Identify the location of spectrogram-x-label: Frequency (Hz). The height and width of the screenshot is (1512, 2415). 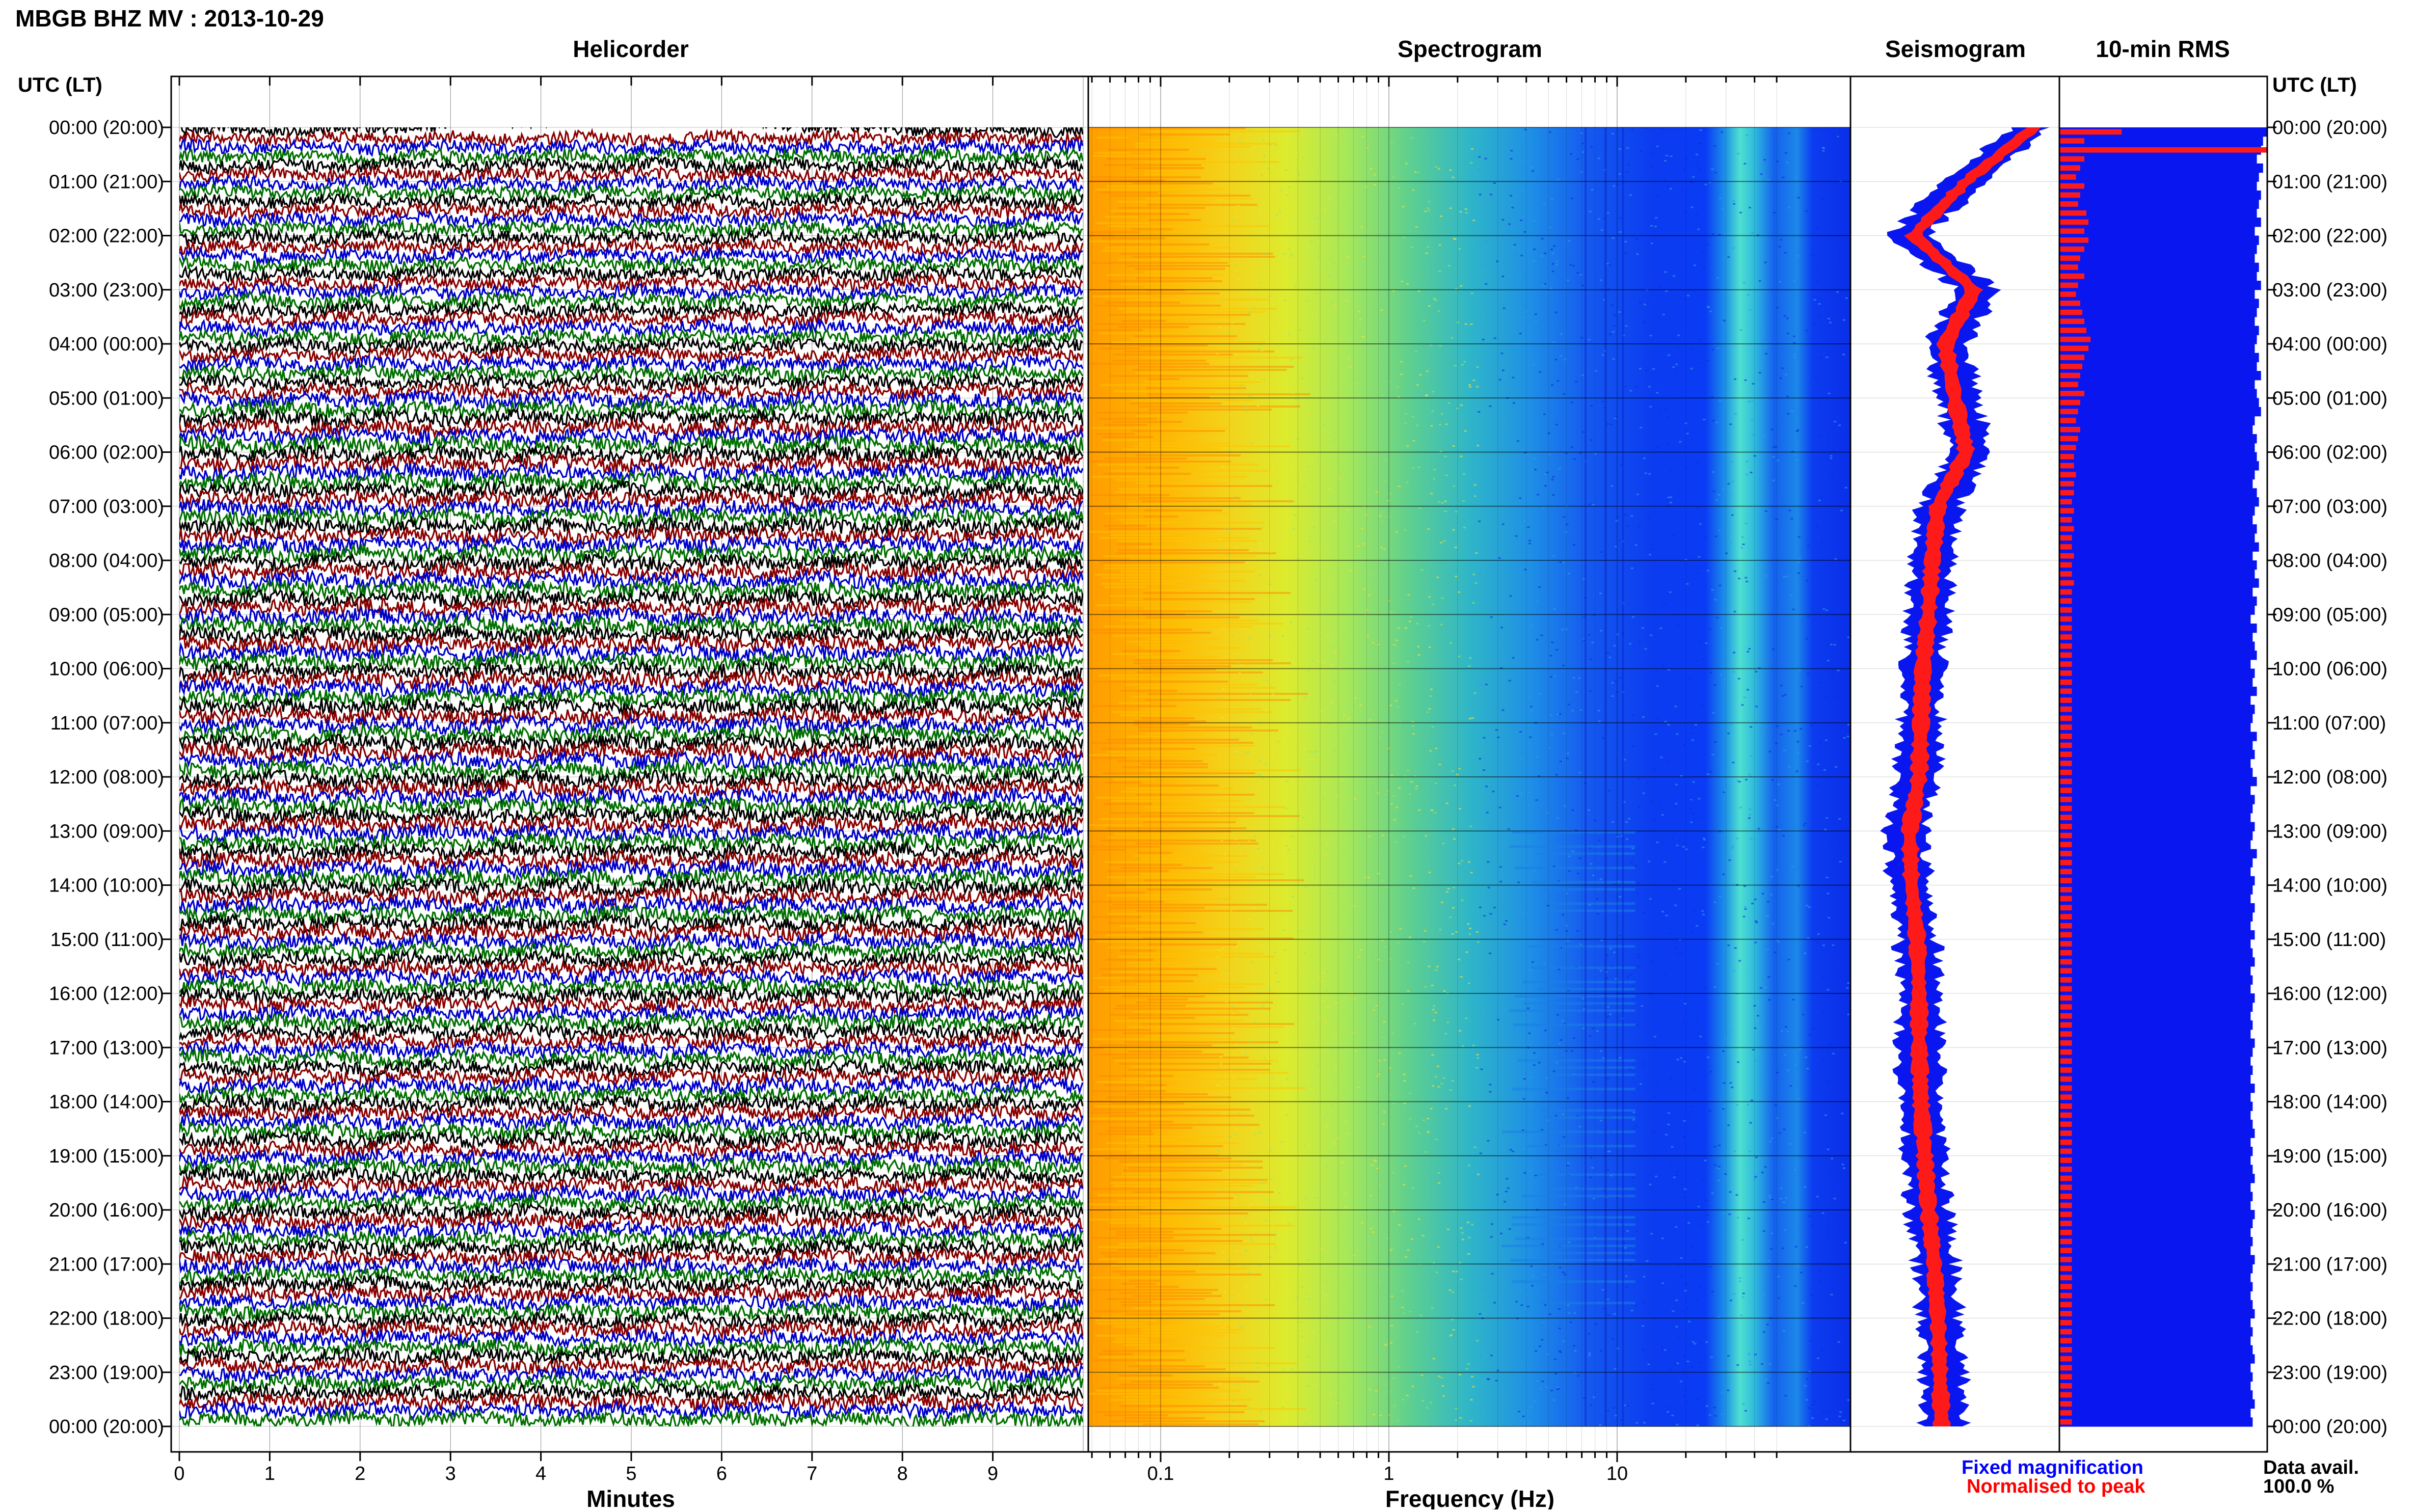
(1469, 1497).